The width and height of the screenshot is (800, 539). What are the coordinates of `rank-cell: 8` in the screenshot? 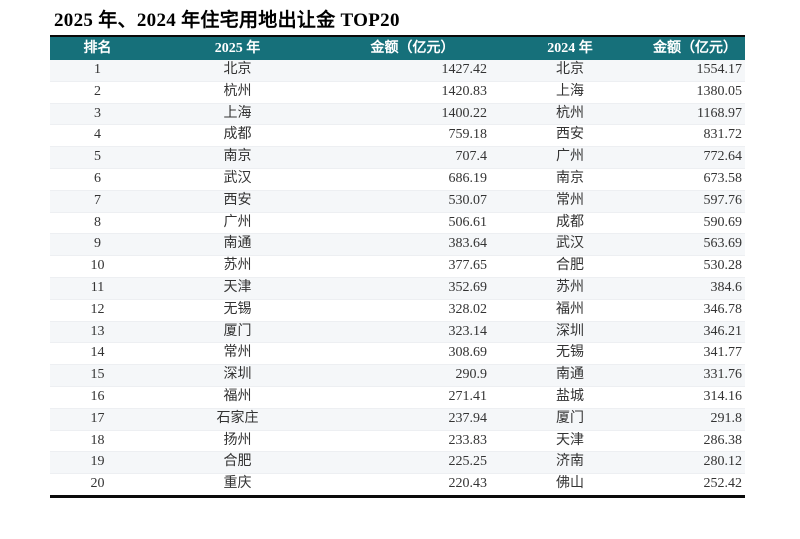 It's located at (97, 223).